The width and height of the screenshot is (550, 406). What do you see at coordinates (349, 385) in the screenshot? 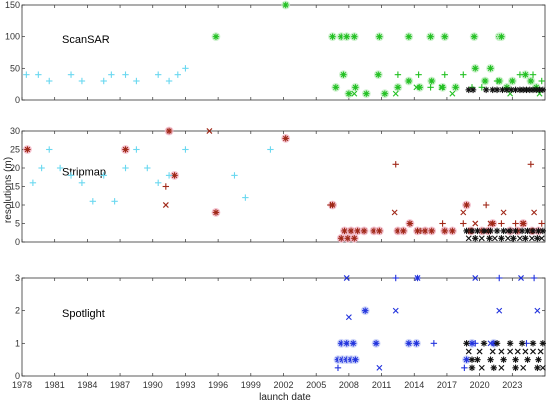
I see `x-tick-label: 2008` at bounding box center [349, 385].